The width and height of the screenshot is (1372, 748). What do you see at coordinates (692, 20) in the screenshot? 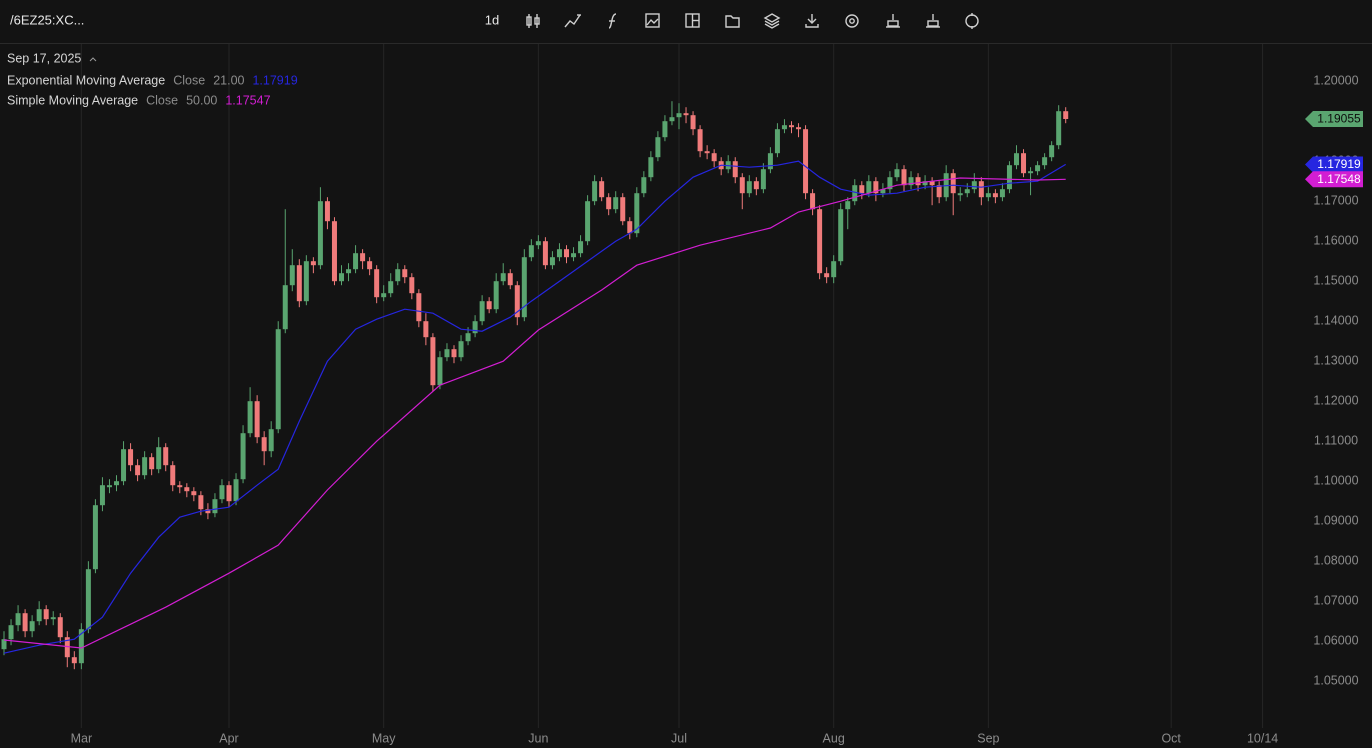
I see `layout-icon` at bounding box center [692, 20].